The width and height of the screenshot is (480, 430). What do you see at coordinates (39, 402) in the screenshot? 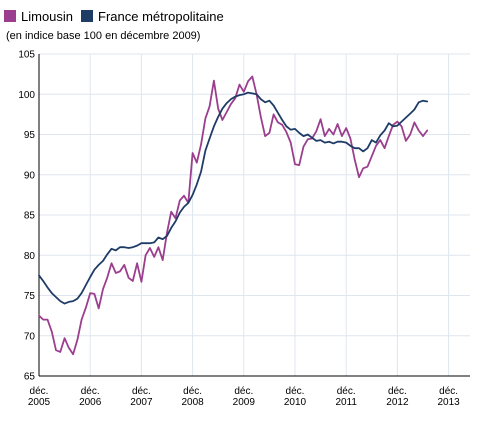
I see `x-tick-label-year: 2005` at bounding box center [39, 402].